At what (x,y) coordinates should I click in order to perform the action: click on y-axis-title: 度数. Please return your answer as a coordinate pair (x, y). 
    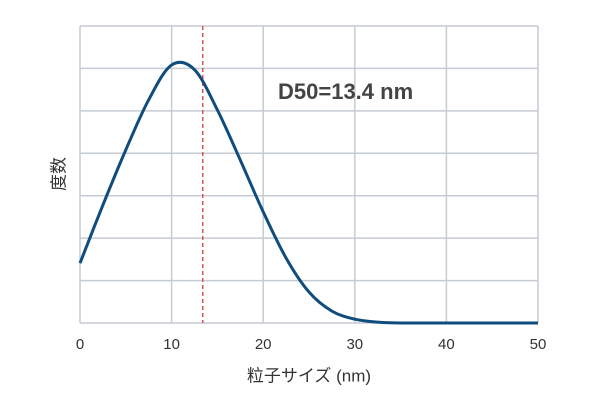
    Looking at the image, I should click on (58, 174).